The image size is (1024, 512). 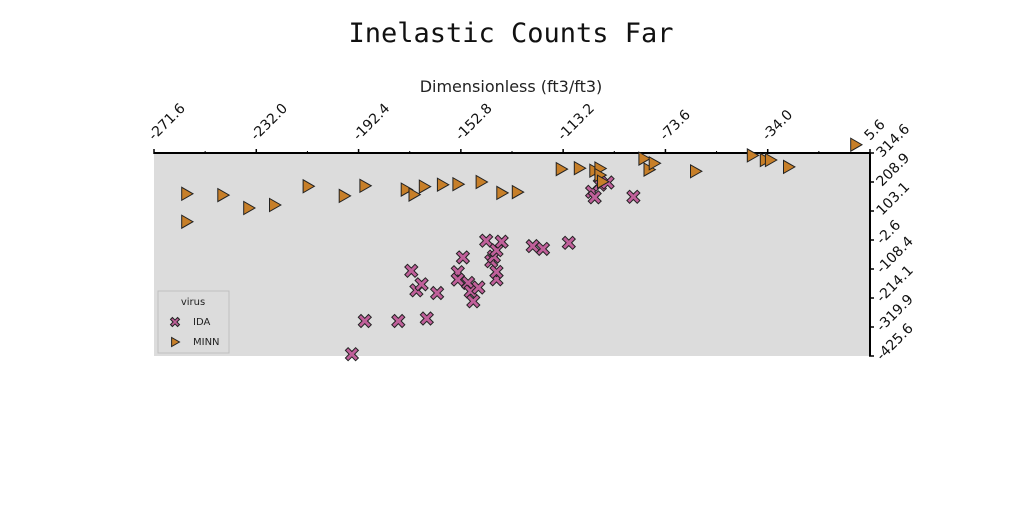 I want to click on legend-title: virus, so click(x=193, y=302).